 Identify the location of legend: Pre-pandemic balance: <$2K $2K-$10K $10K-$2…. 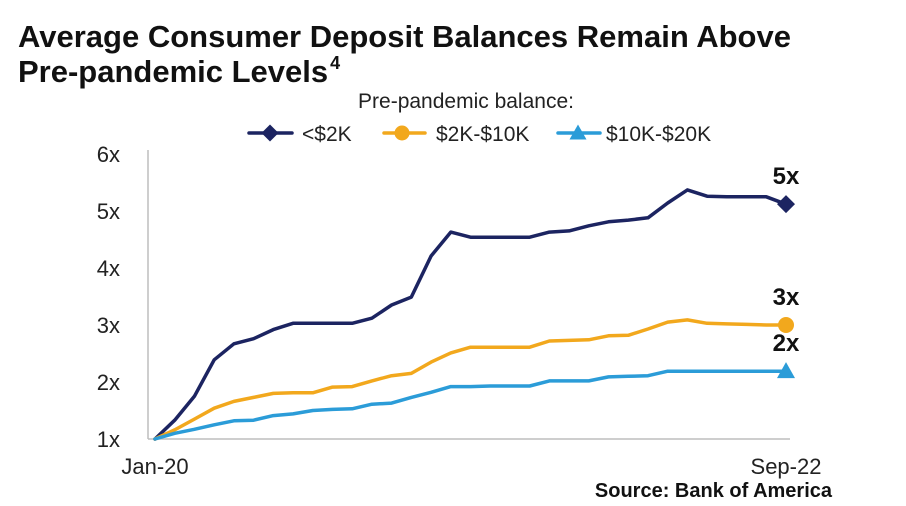
(479, 118).